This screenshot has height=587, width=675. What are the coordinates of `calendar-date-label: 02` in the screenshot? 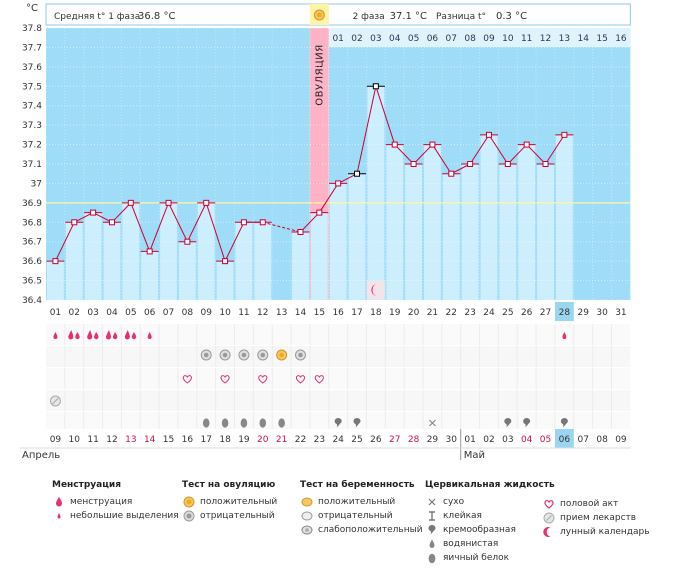 It's located at (488, 440).